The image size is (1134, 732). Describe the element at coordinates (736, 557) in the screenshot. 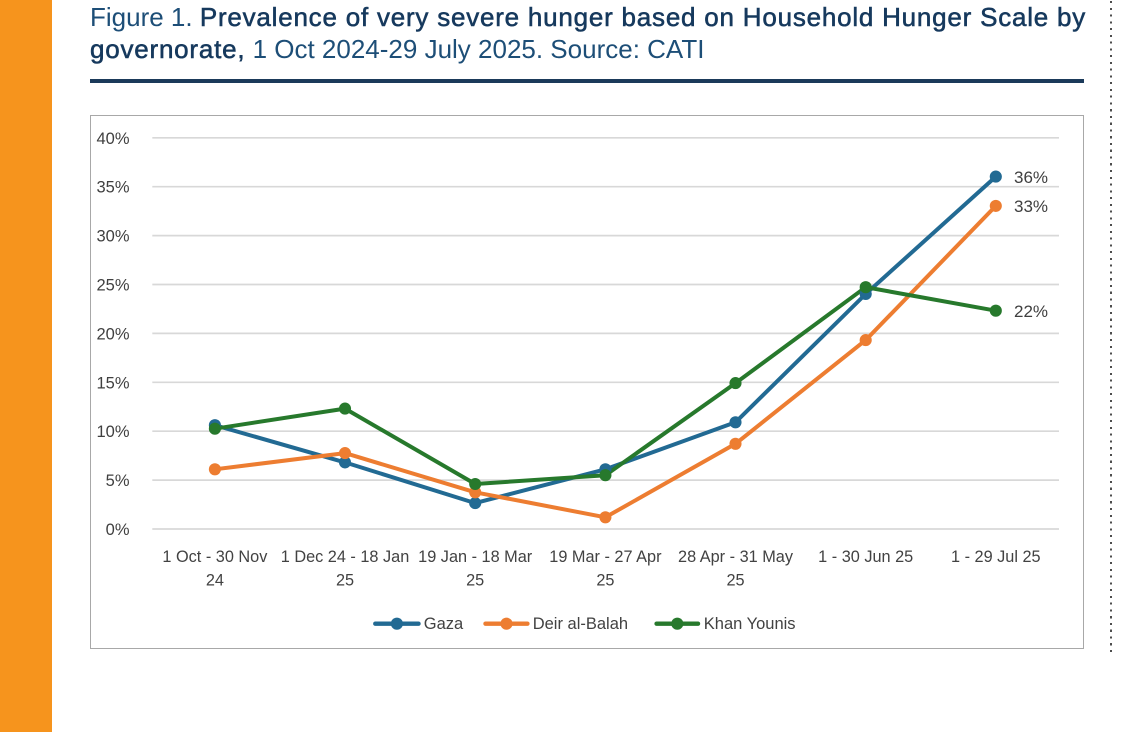

I see `svg-text: 28 Apr - 31 May` at that location.